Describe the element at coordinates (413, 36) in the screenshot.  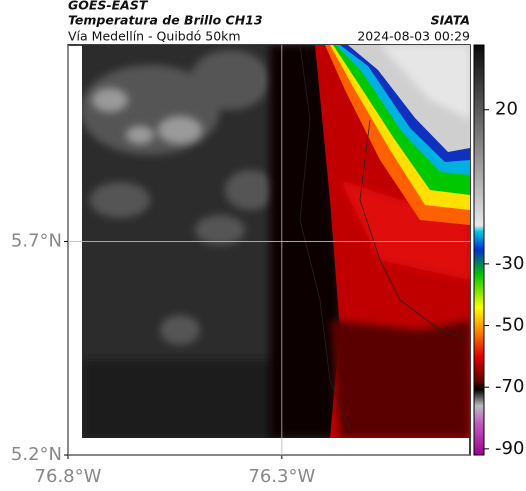
I see `timestamp: 2024-08-03 00:29` at that location.